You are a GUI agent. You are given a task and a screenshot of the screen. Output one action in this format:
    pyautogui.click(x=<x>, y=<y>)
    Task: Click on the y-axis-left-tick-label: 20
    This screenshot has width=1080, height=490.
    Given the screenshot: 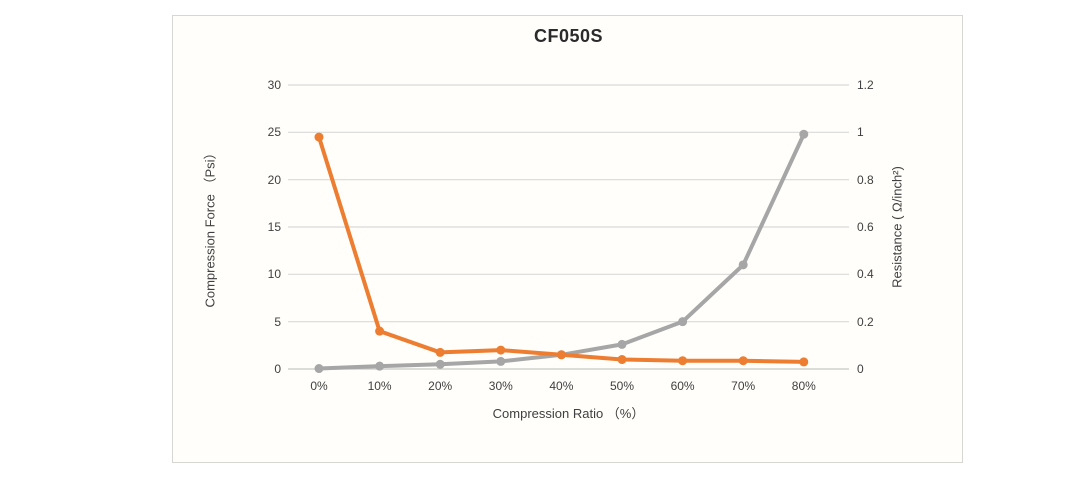 What is the action you would take?
    pyautogui.click(x=274, y=179)
    